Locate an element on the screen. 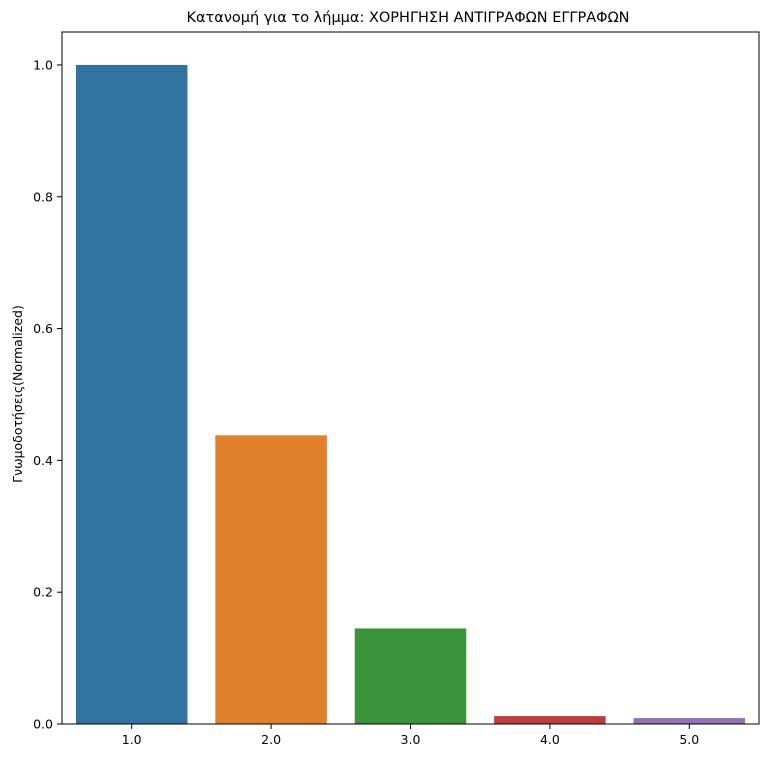  y-tick-label: 1.0 is located at coordinates (43, 64).